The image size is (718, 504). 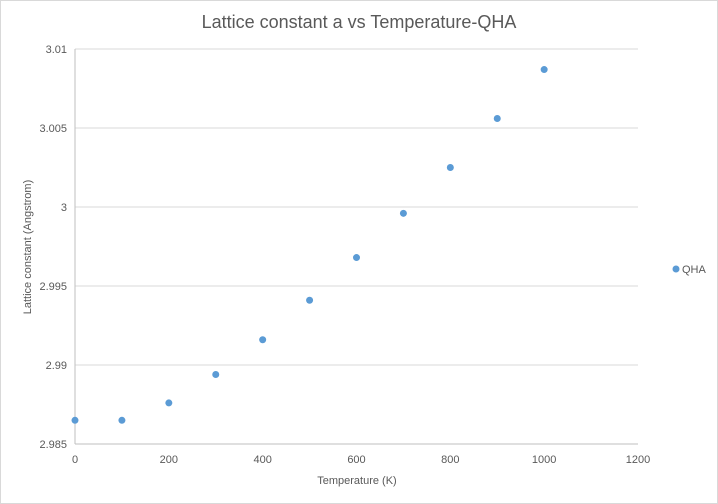 What do you see at coordinates (356, 481) in the screenshot?
I see `x-axis-label: Temperature (K)` at bounding box center [356, 481].